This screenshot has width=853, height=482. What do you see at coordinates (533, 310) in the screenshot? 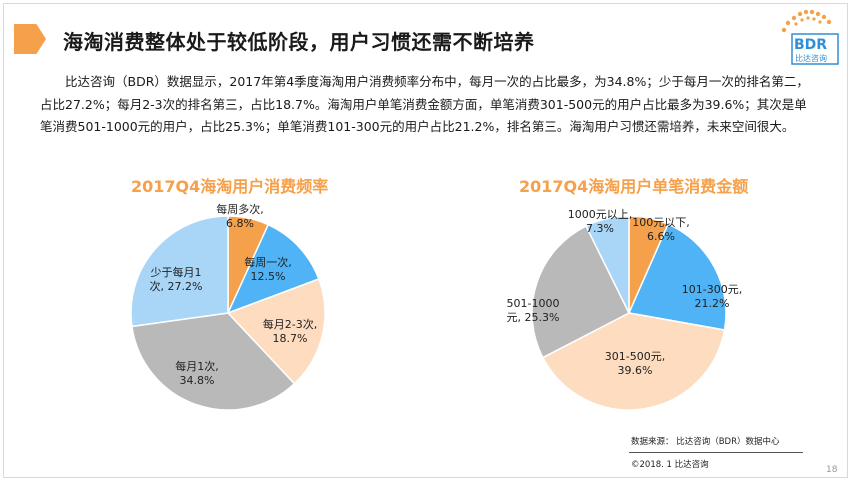
I see `pie-slice-label-2-4: 501-1000 元, 25.3%` at bounding box center [533, 310].